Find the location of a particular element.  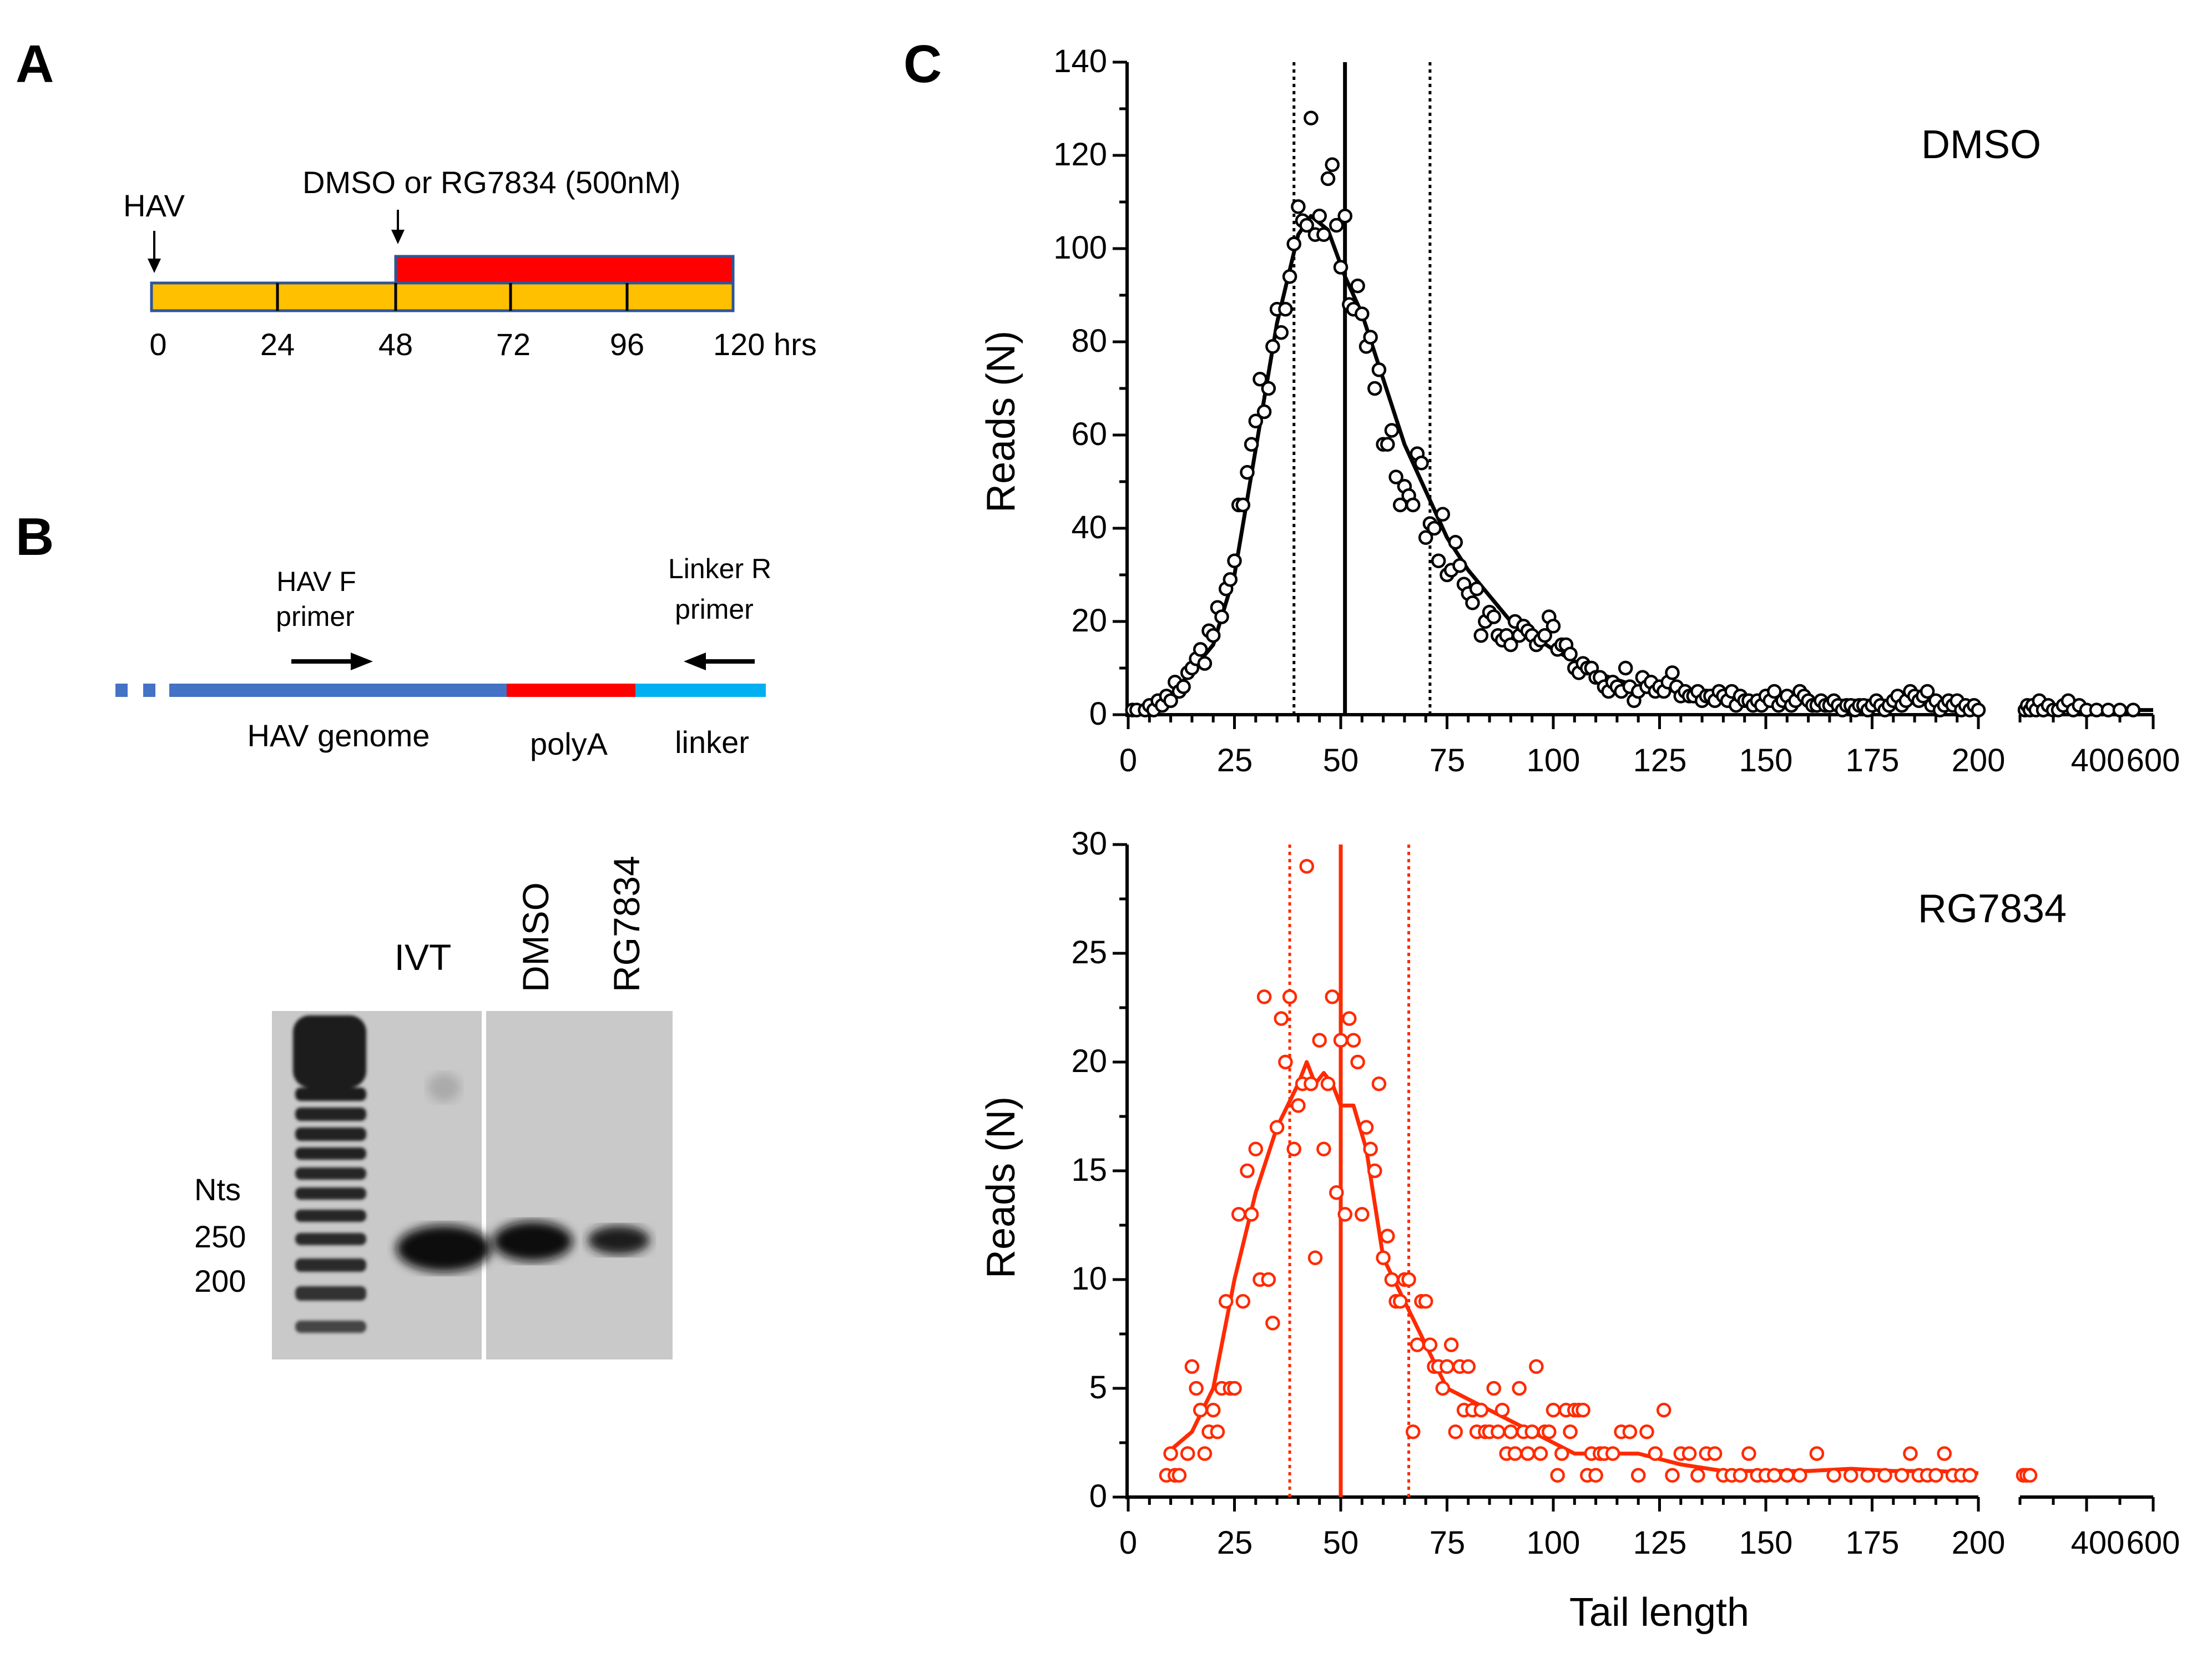

hav-arrow-head is located at coordinates (154, 266).